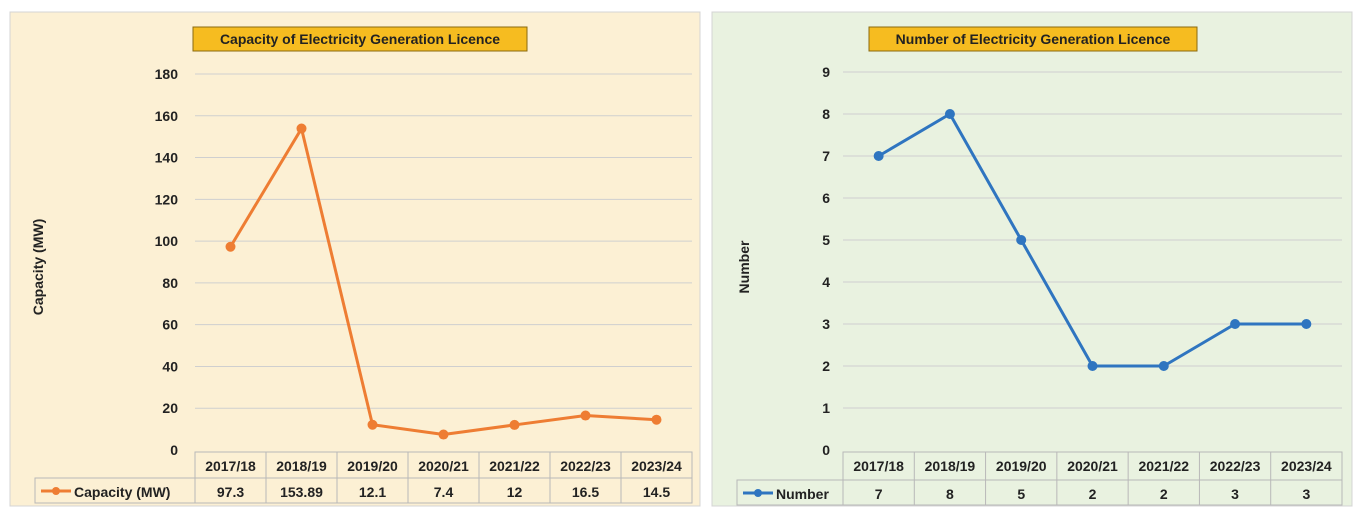 This screenshot has height=515, width=1362. Describe the element at coordinates (826, 324) in the screenshot. I see `number-y-tick-label: 3` at that location.